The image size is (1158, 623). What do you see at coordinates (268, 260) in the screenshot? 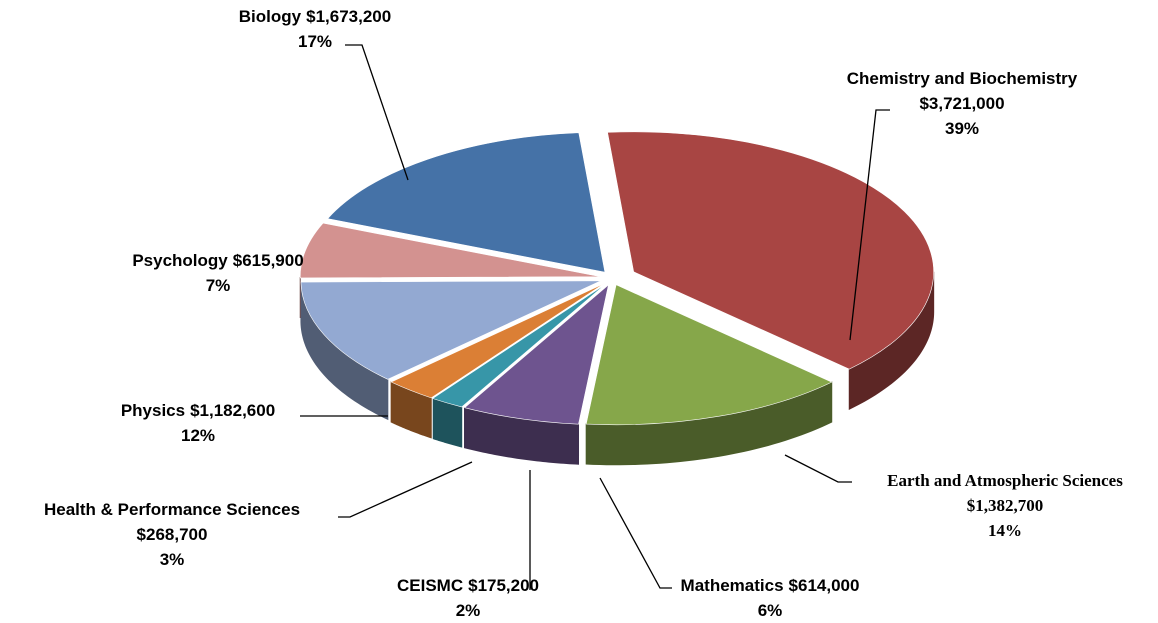
I see `value-label: $615,900` at bounding box center [268, 260].